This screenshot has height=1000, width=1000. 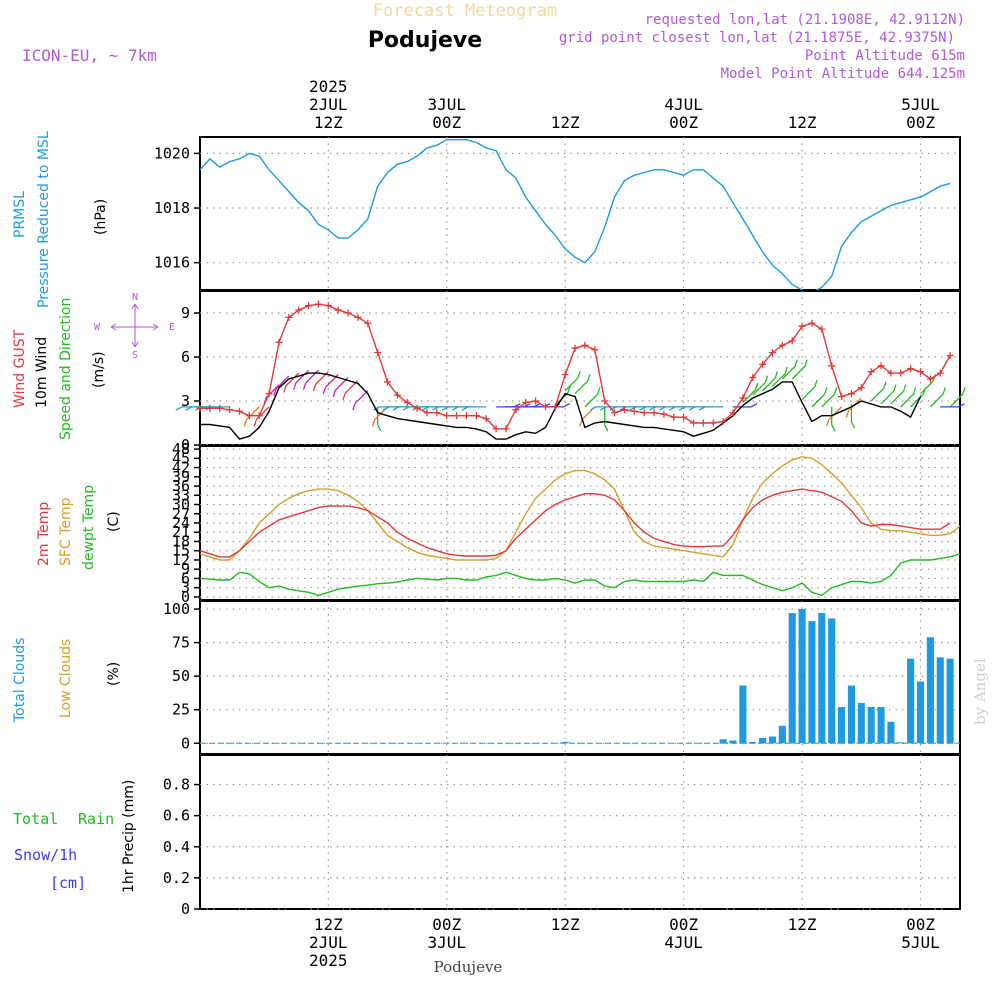 I want to click on dewpt-label: dewpt Temp, so click(x=89, y=527).